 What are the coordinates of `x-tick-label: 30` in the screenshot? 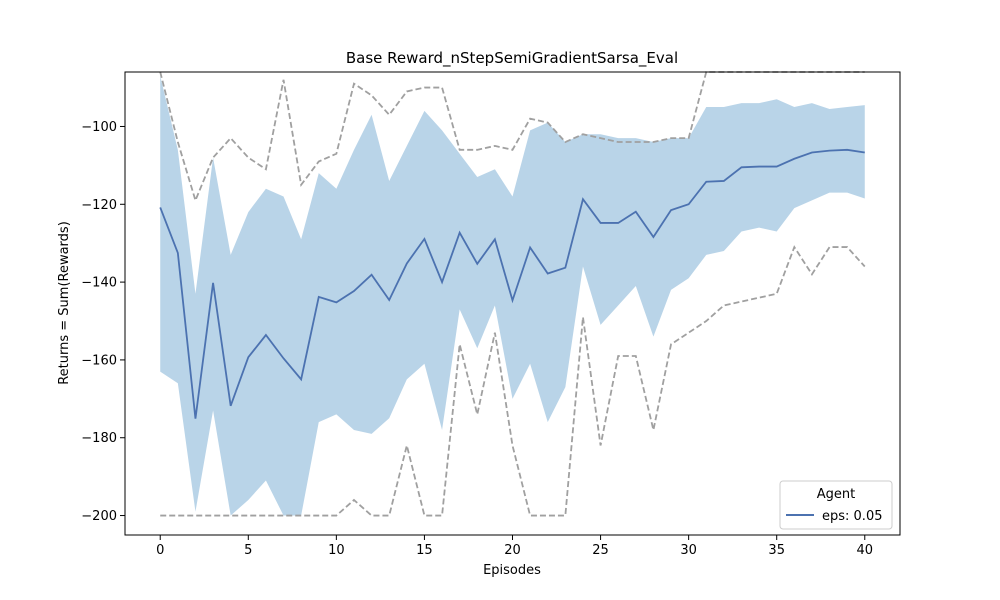 It's located at (688, 550).